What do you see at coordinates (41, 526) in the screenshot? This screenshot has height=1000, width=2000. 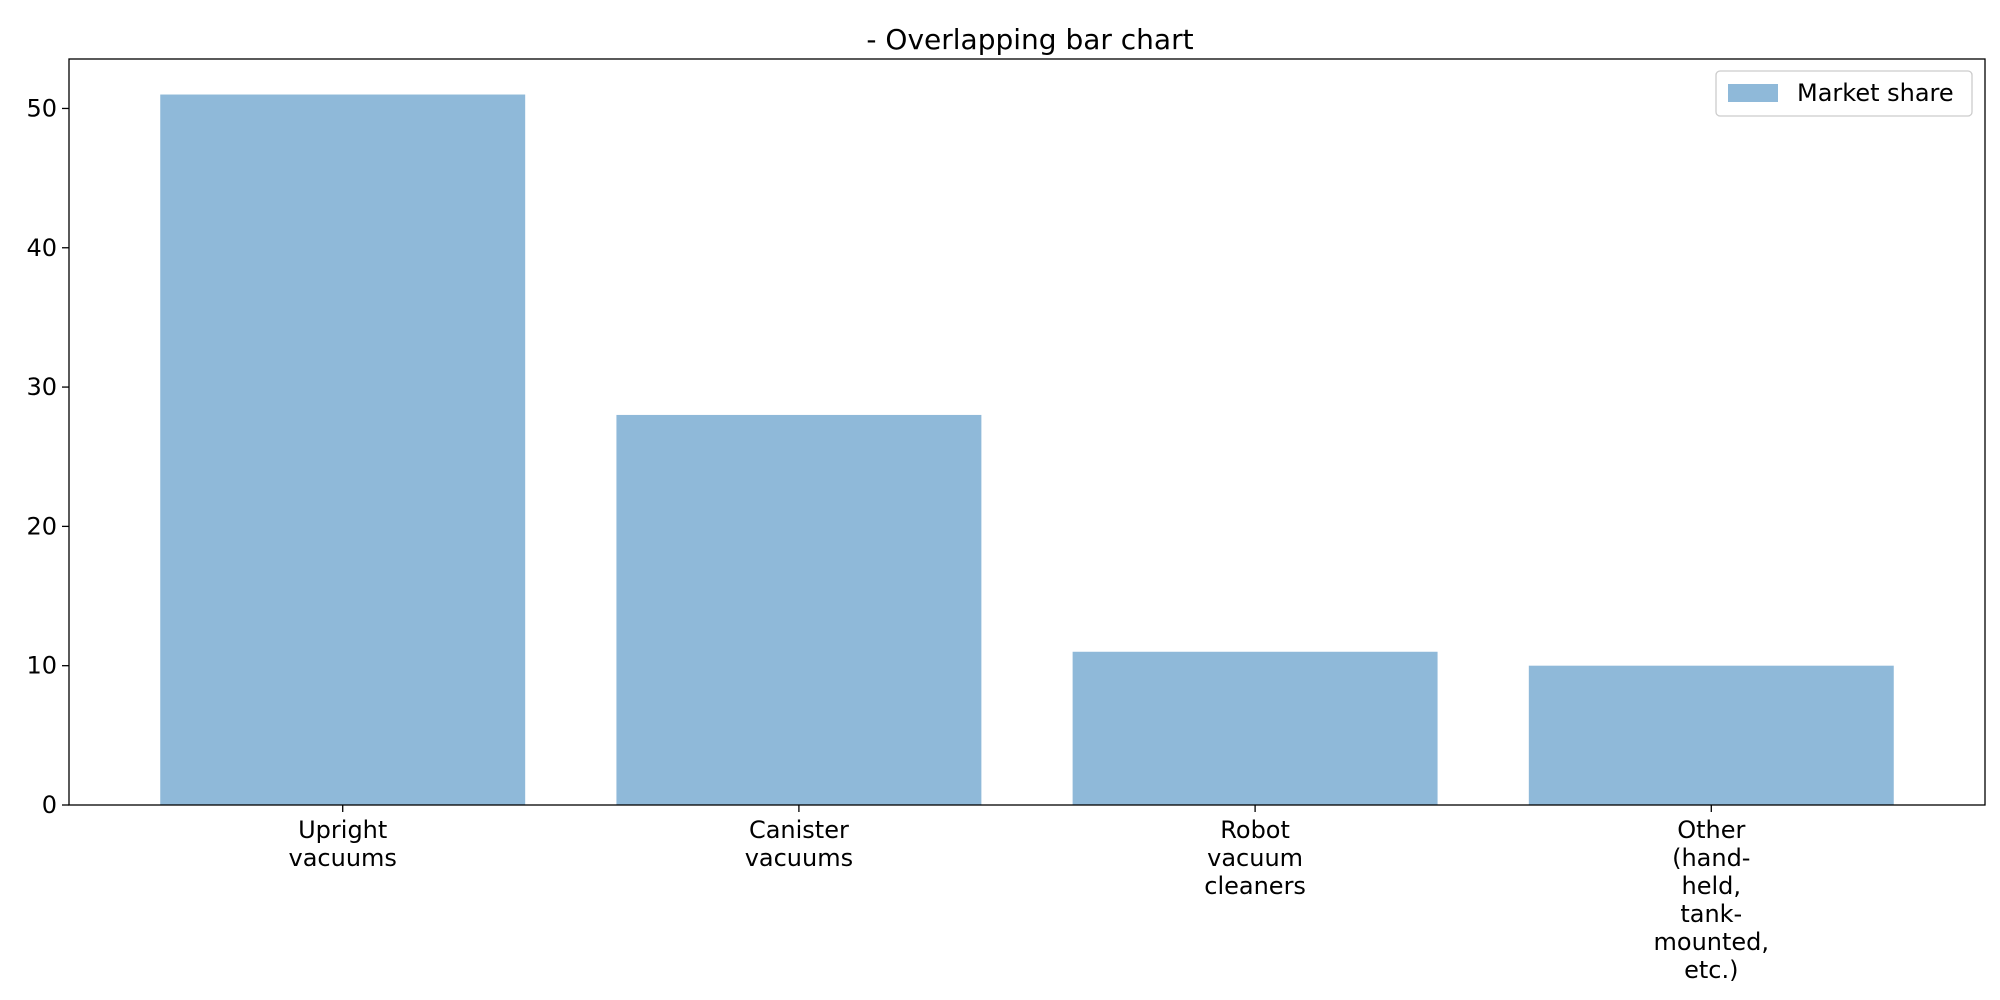 I see `y-tick-label-2: 20` at bounding box center [41, 526].